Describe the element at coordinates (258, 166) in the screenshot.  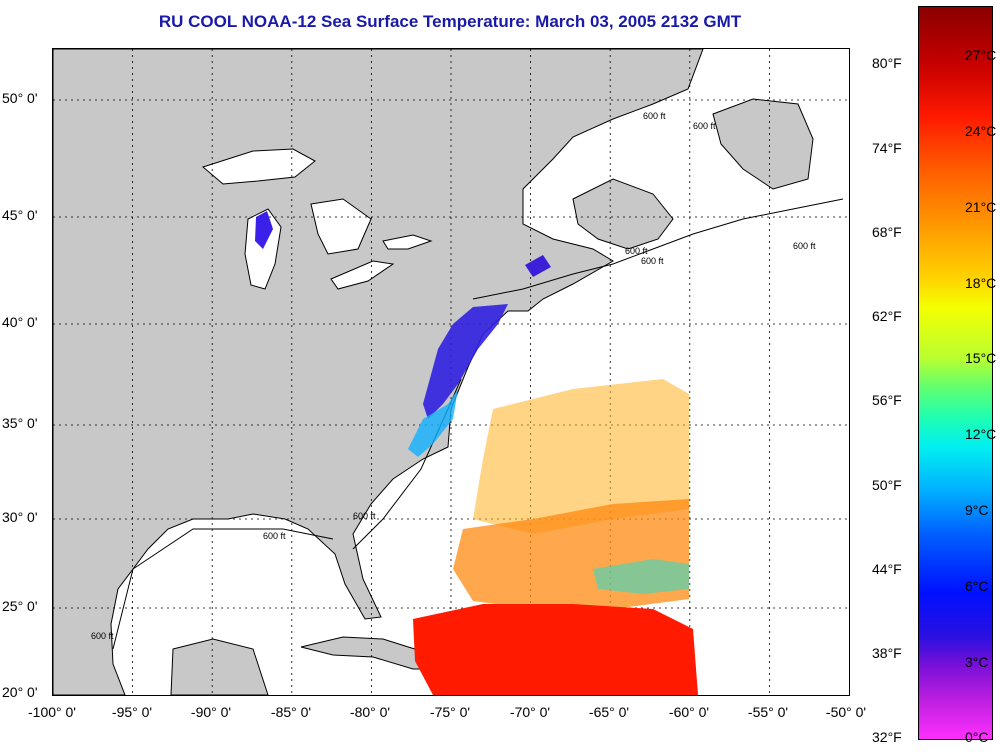
I see `lake-superior` at that location.